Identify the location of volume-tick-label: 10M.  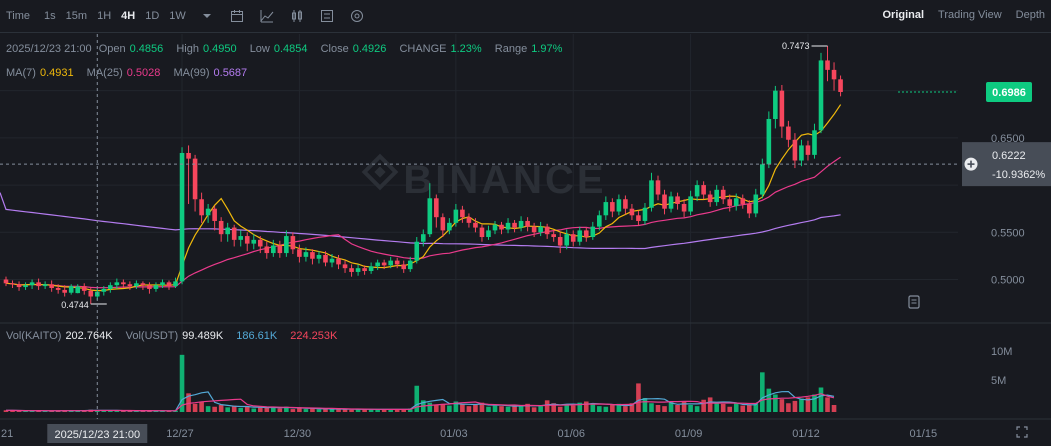
(1001, 352).